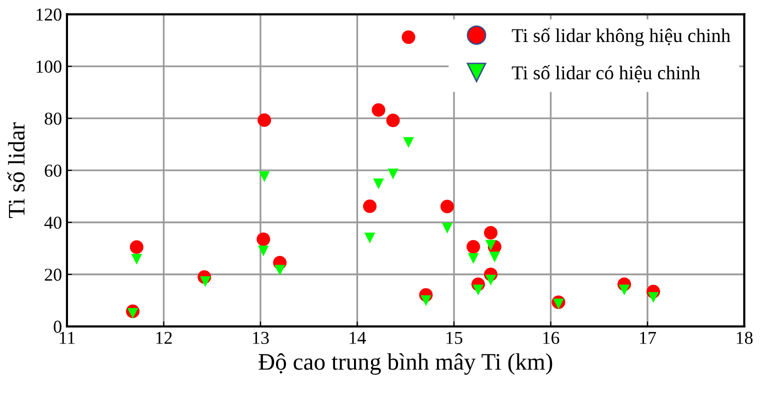 The height and width of the screenshot is (408, 761). What do you see at coordinates (49, 14) in the screenshot?
I see `y-tick-label: 120` at bounding box center [49, 14].